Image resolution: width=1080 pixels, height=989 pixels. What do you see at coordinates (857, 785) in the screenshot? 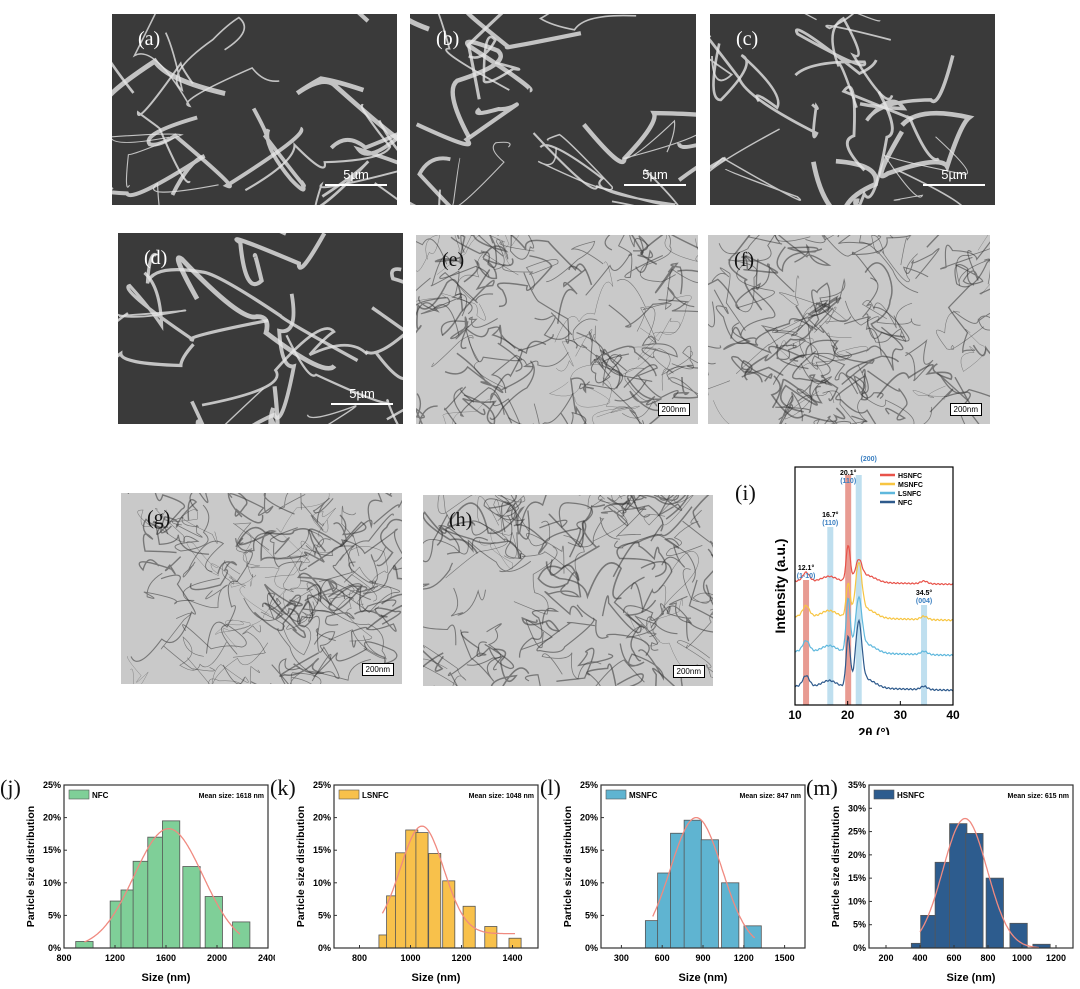
I see `y-tick-label: 35%` at bounding box center [857, 785].